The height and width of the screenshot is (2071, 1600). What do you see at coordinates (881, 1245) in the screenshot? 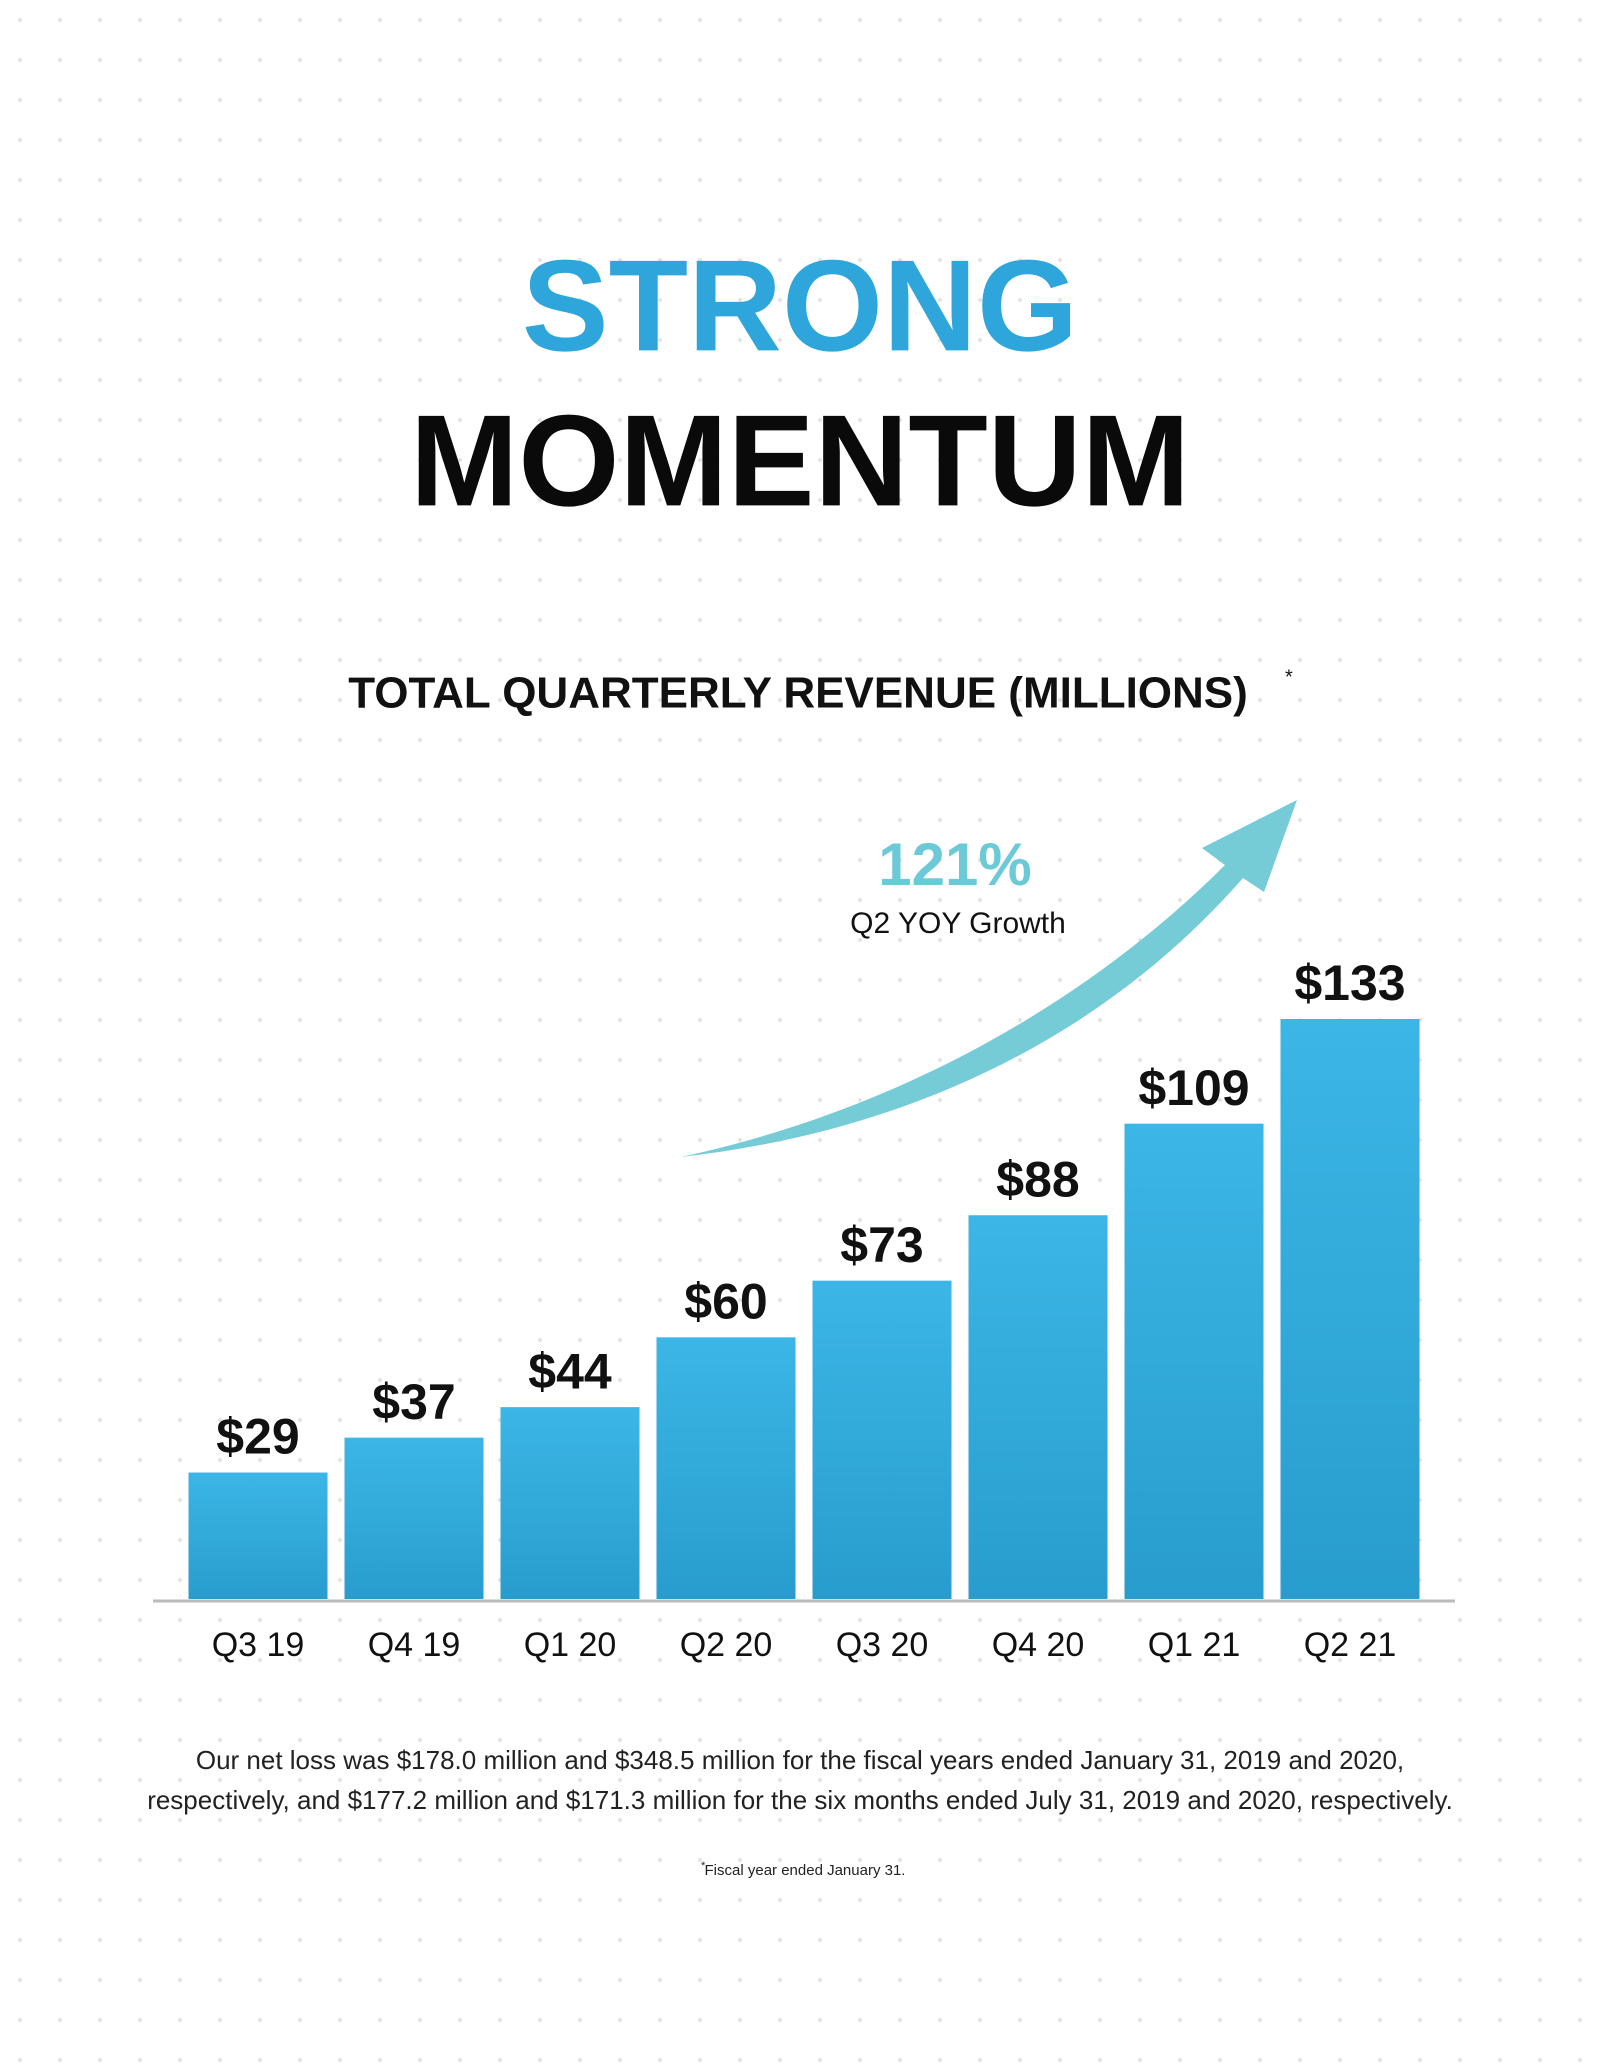
I see `value-label: $73` at bounding box center [881, 1245].